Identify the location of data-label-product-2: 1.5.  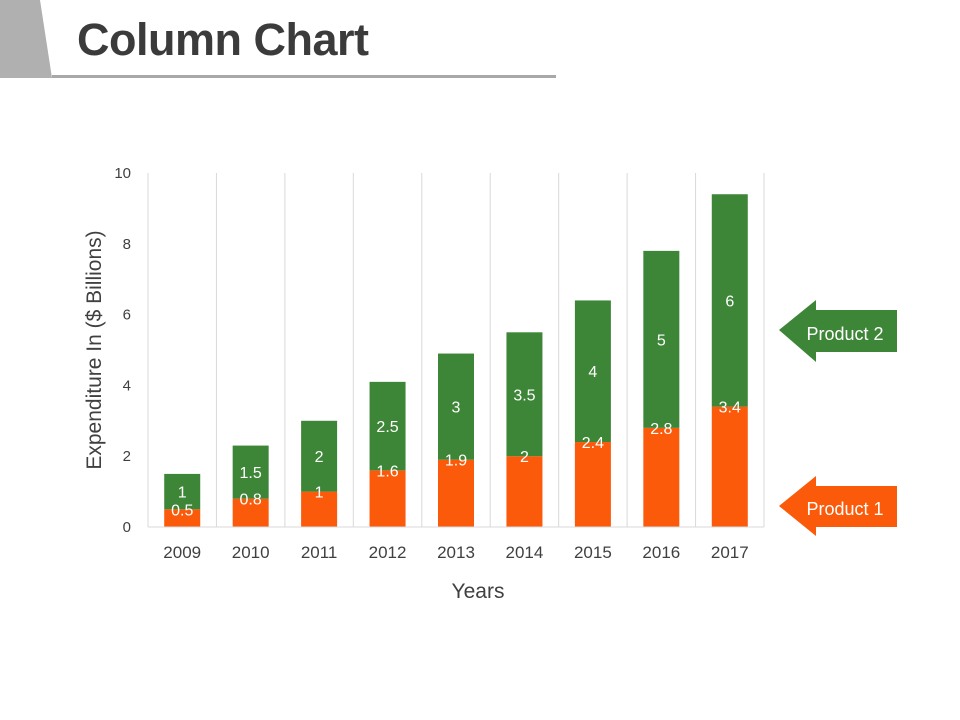
(251, 473).